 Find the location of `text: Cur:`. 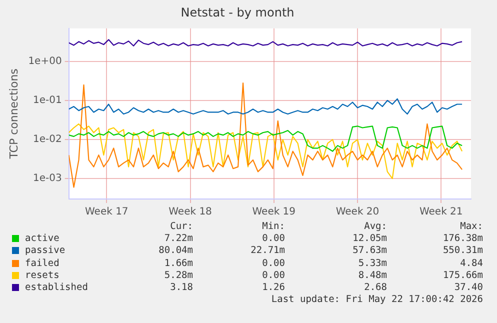

text: Cur: is located at coordinates (181, 227).